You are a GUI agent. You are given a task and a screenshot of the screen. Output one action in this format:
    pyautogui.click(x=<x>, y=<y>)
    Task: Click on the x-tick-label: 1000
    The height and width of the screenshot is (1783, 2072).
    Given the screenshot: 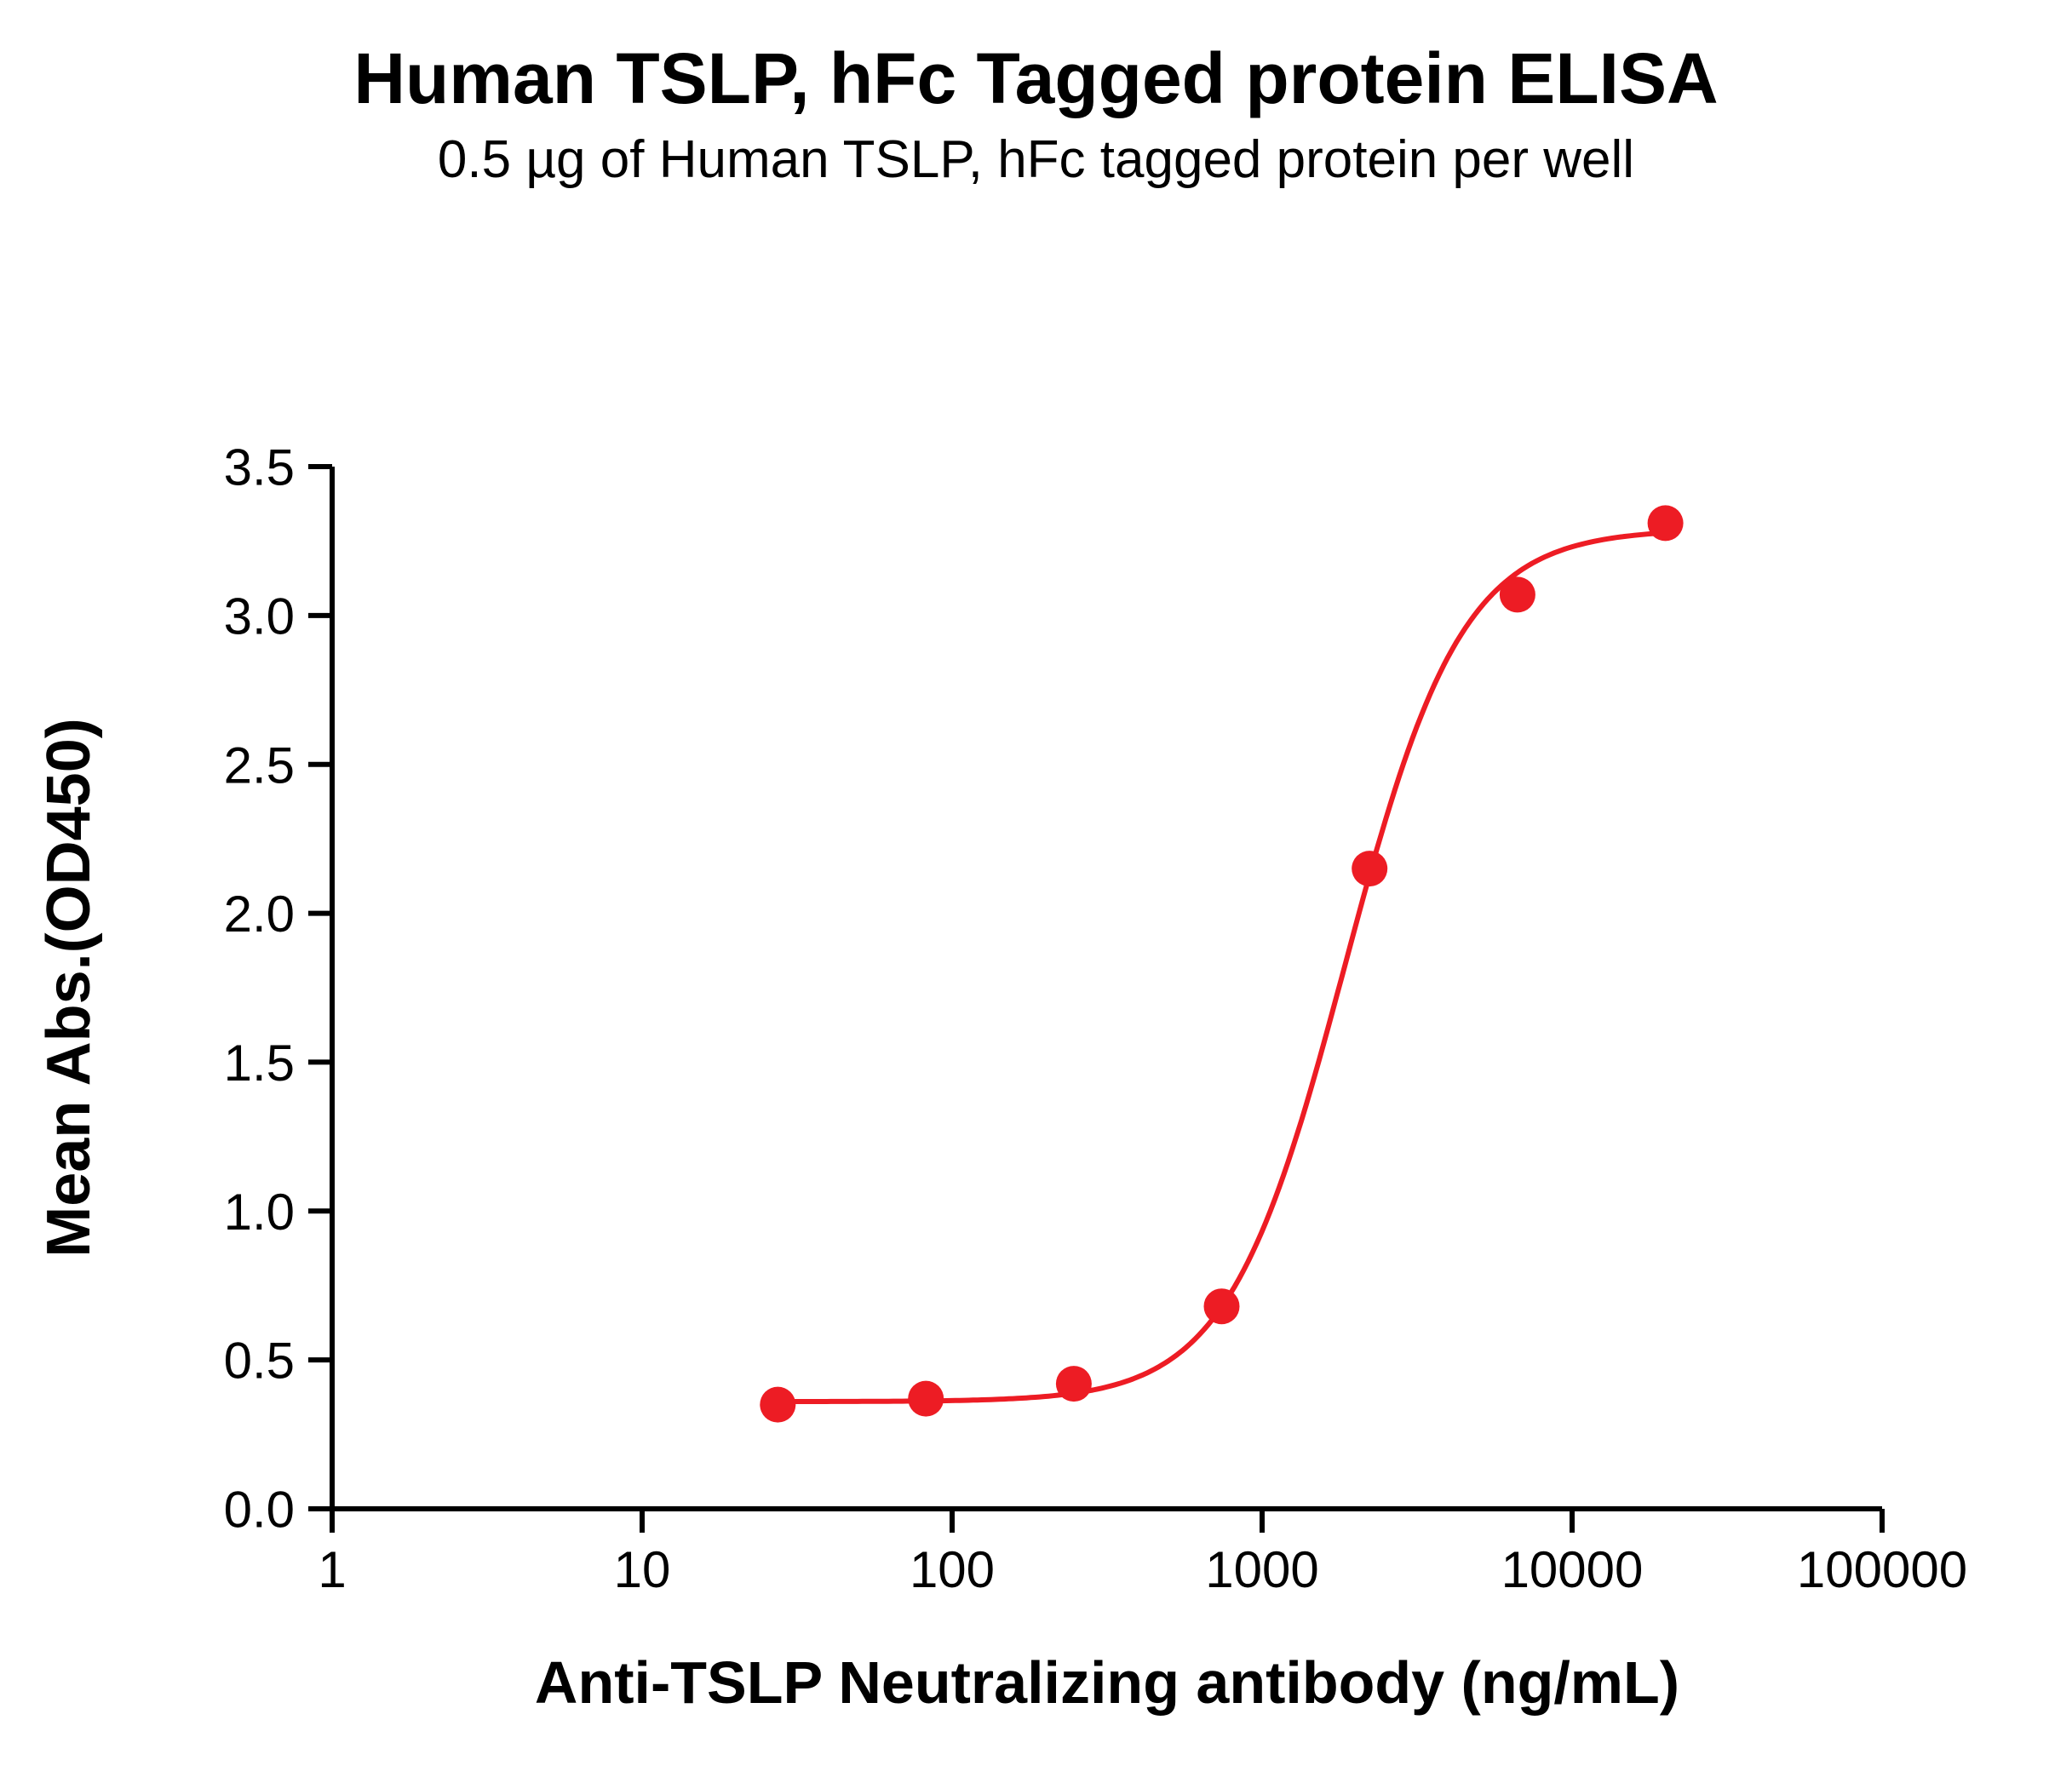 What is the action you would take?
    pyautogui.click(x=1261, y=1569)
    